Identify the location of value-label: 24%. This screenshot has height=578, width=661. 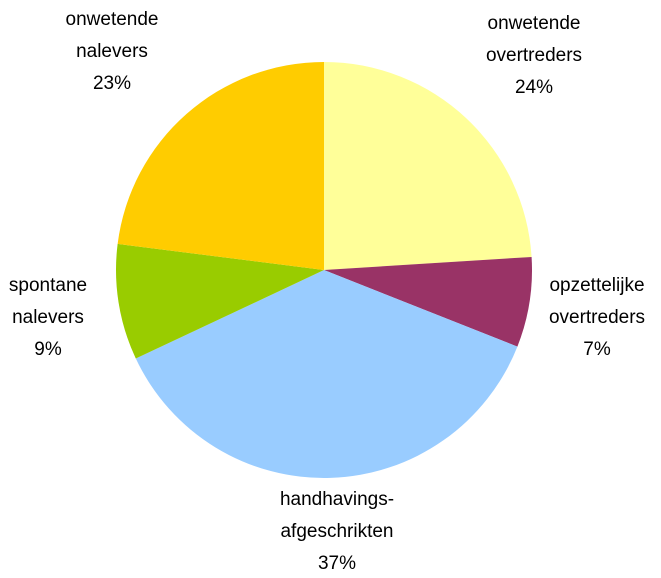
(534, 87).